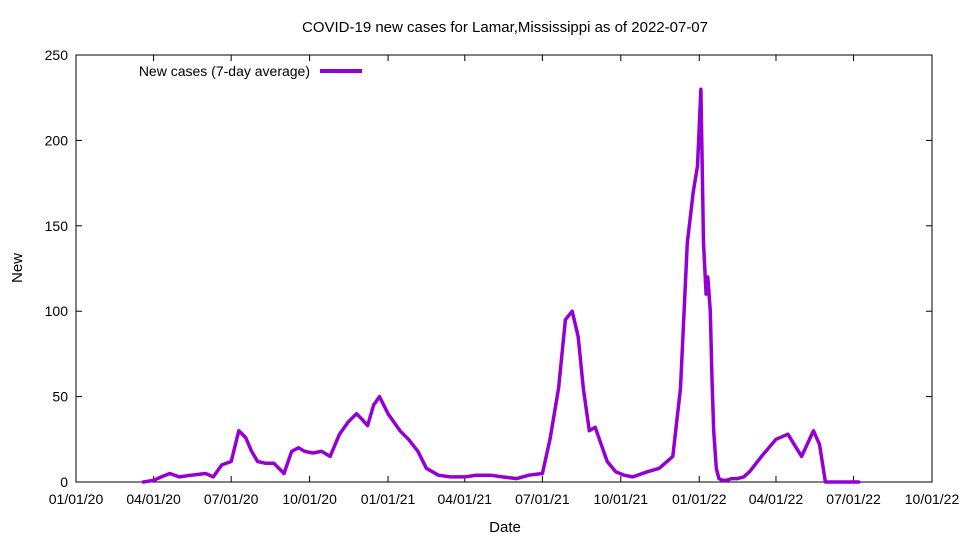 This screenshot has width=960, height=540. What do you see at coordinates (57, 311) in the screenshot?
I see `y-tick-label: 100` at bounding box center [57, 311].